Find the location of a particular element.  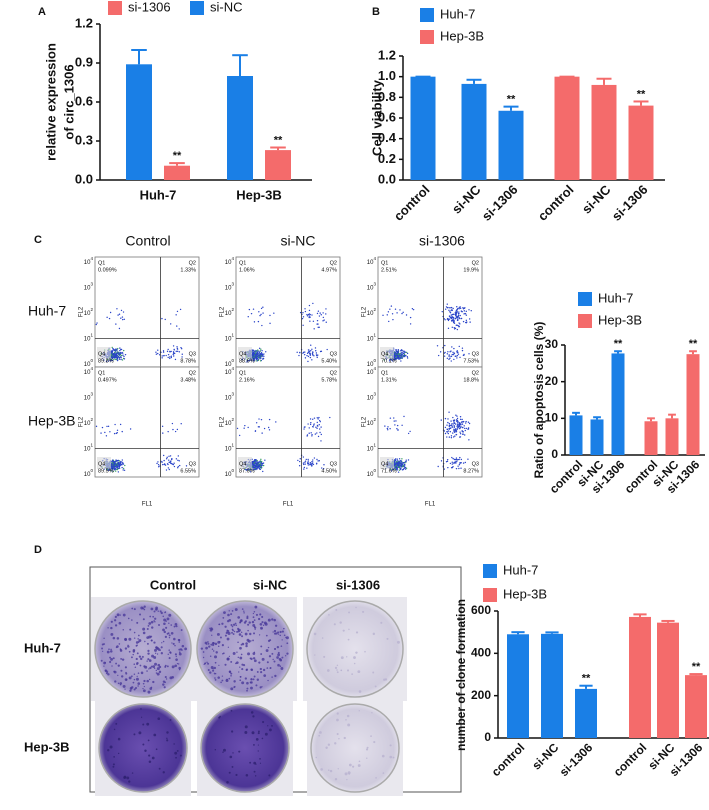

dish is located at coordinates (355, 748).